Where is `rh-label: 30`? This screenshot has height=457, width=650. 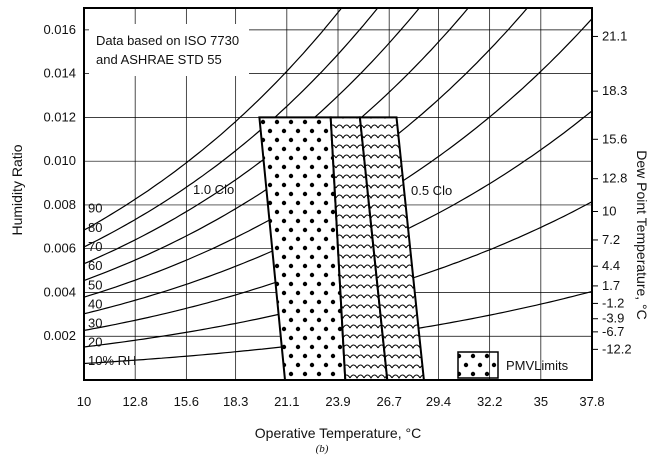 rh-label: 30 is located at coordinates (95, 322).